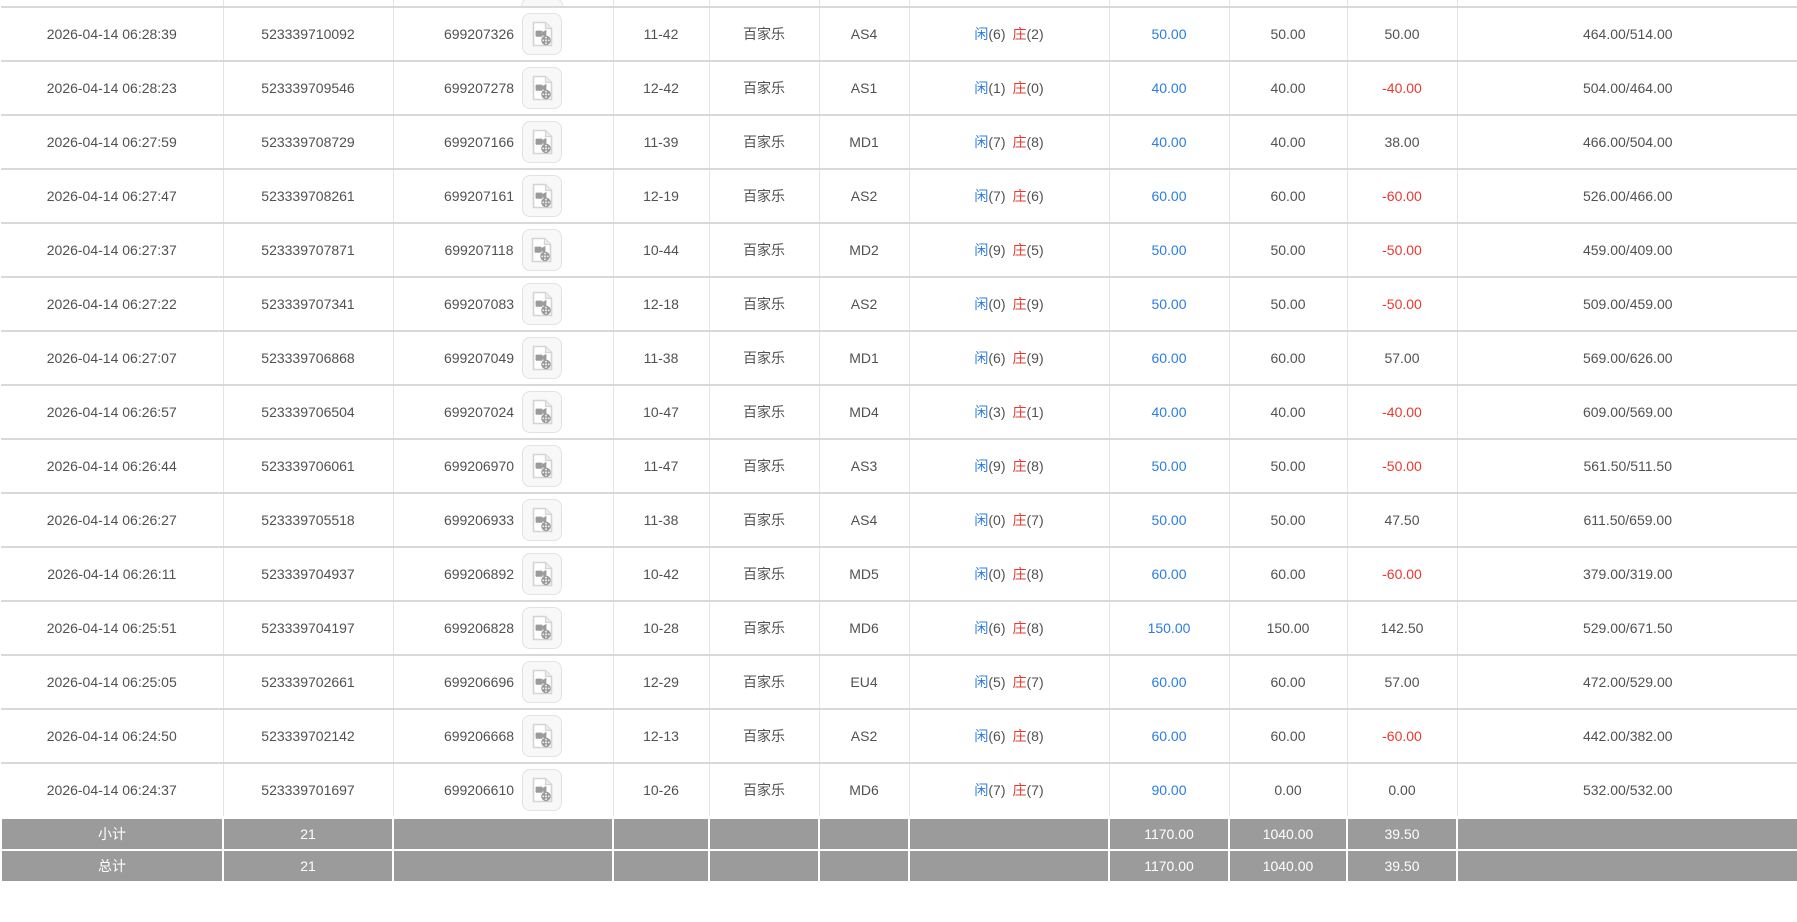 This screenshot has width=1797, height=922. Describe the element at coordinates (1626, 520) in the screenshot. I see `balance: 611.50/659.00` at that location.